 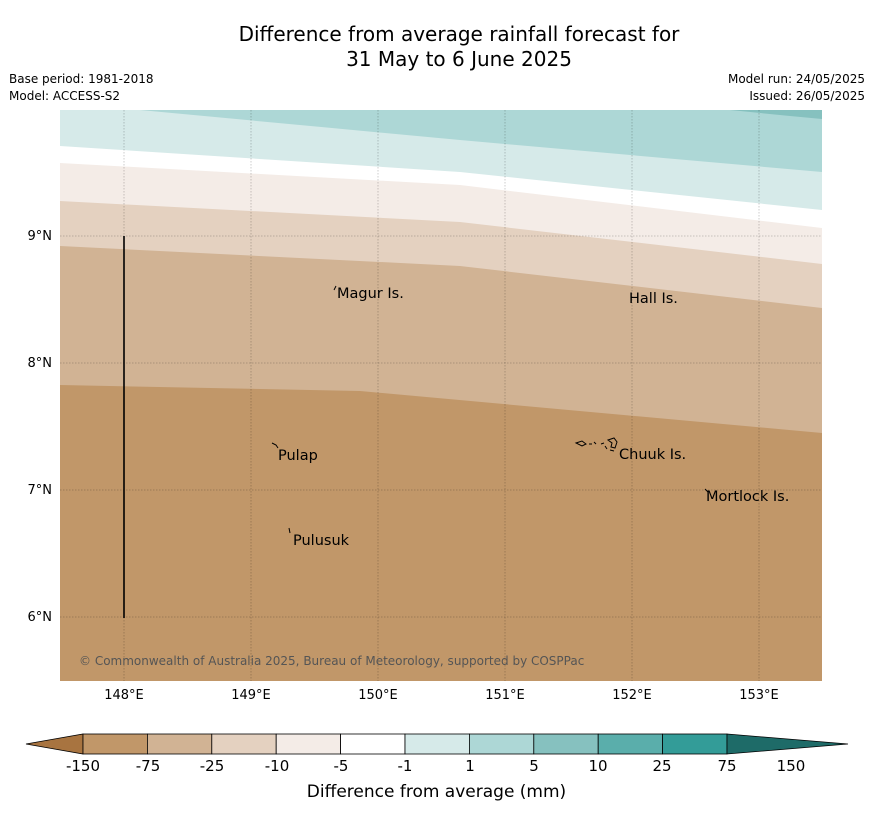 I want to click on colorbar-tick: 10, so click(x=598, y=766).